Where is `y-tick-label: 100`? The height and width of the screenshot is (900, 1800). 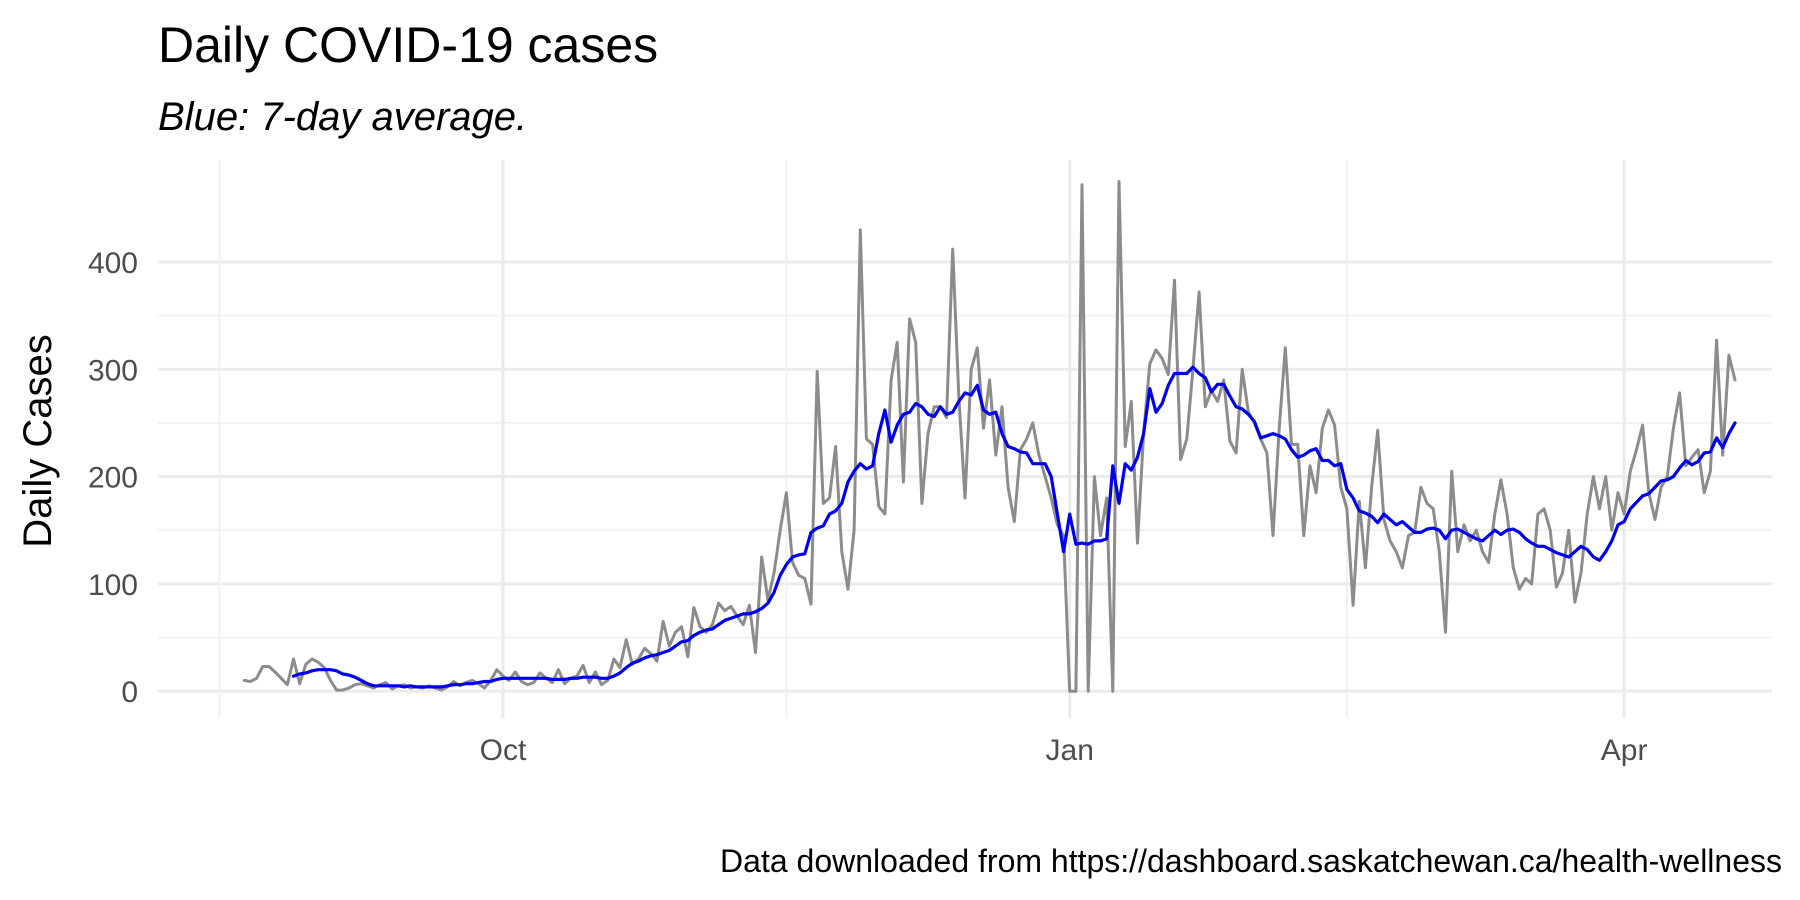 y-tick-label: 100 is located at coordinates (113, 585).